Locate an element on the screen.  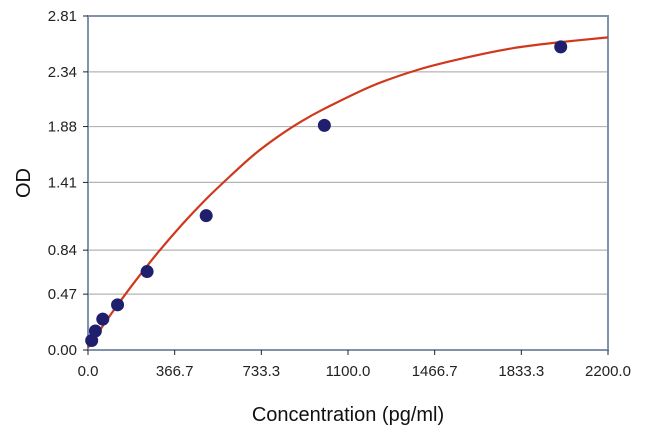
x-tick-label: 0.0 is located at coordinates (88, 371).